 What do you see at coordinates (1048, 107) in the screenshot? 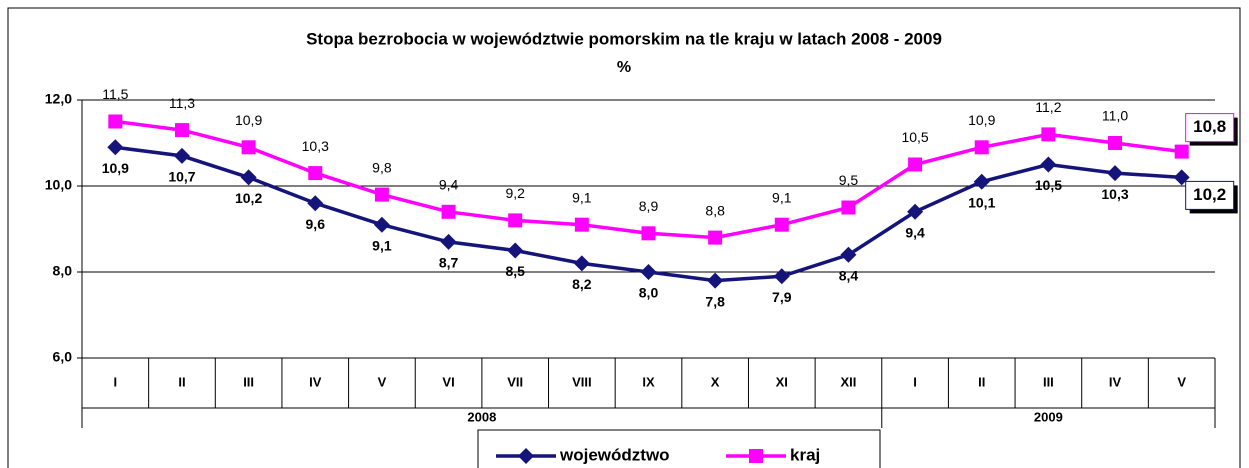
I see `data-label: 11,2` at bounding box center [1048, 107].